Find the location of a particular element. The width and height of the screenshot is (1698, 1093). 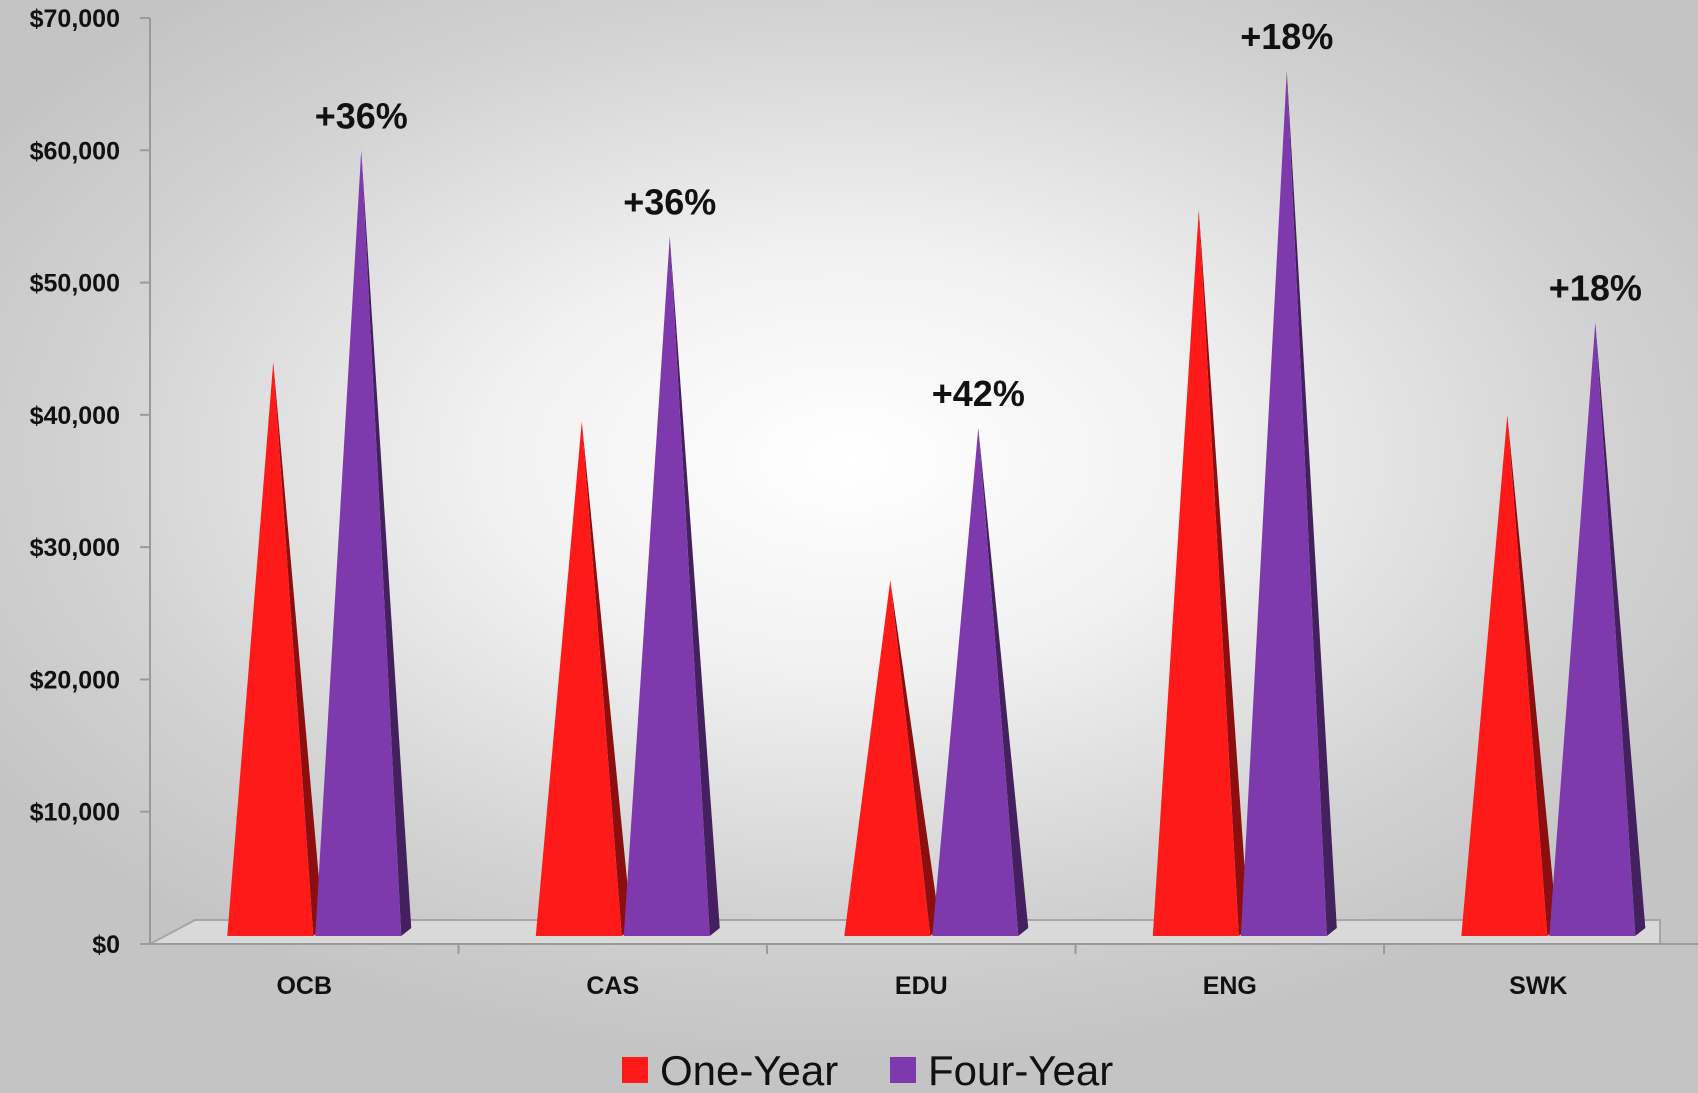

legend-swatch-one-year is located at coordinates (635, 1070).